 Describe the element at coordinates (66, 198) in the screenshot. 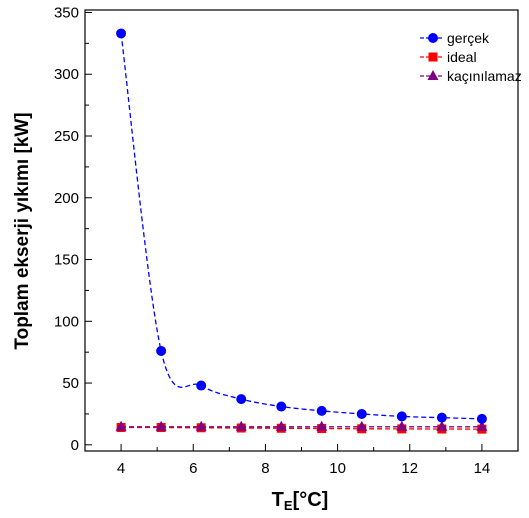

I see `y-tick-label: 200` at that location.